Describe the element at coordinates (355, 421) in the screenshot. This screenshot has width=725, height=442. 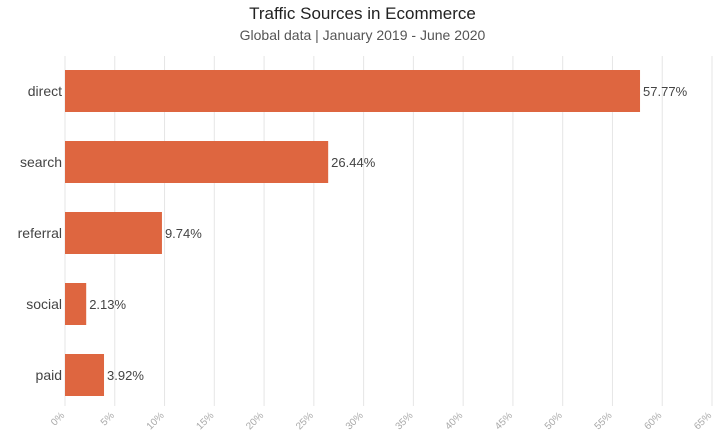
I see `x-tick-label: 30%` at that location.